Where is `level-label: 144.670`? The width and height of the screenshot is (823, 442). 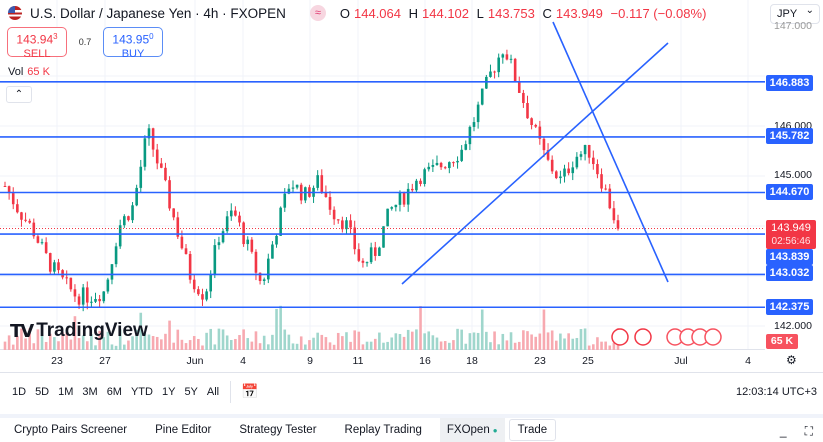
level-label: 144.670 is located at coordinates (789, 192).